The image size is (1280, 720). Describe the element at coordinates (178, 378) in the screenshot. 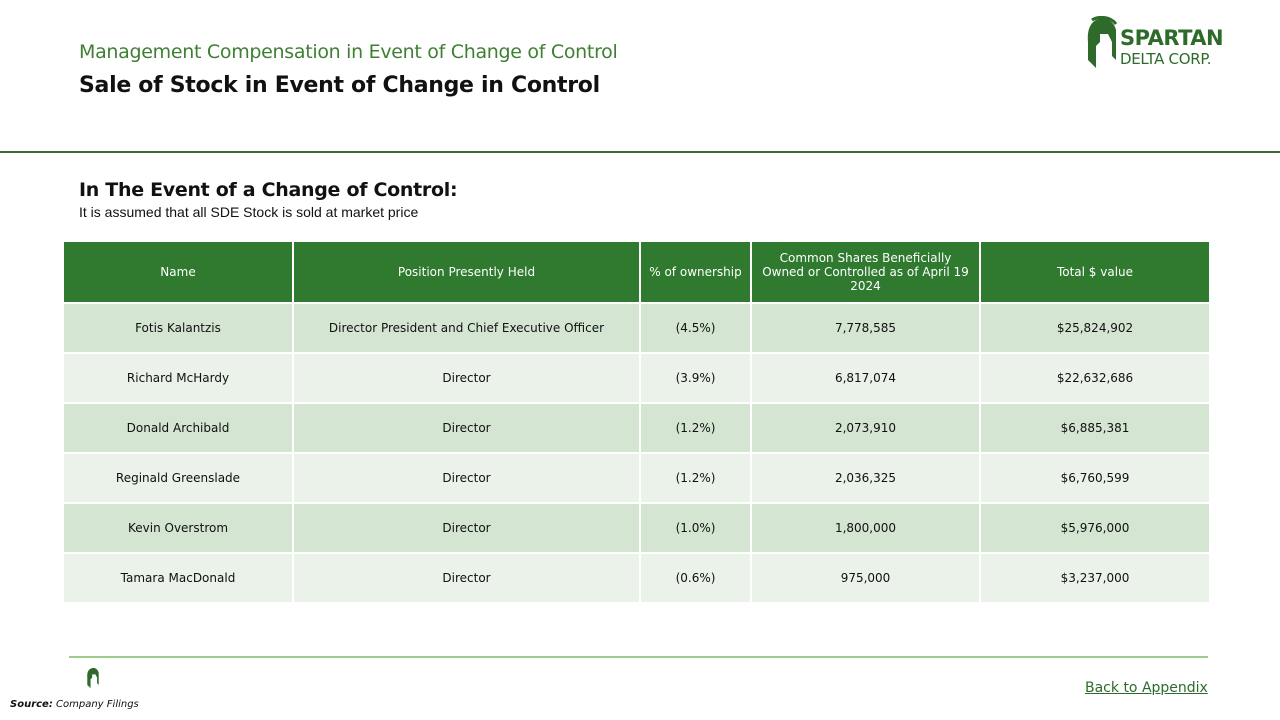

I see `table-cell: Richard McHardy` at that location.